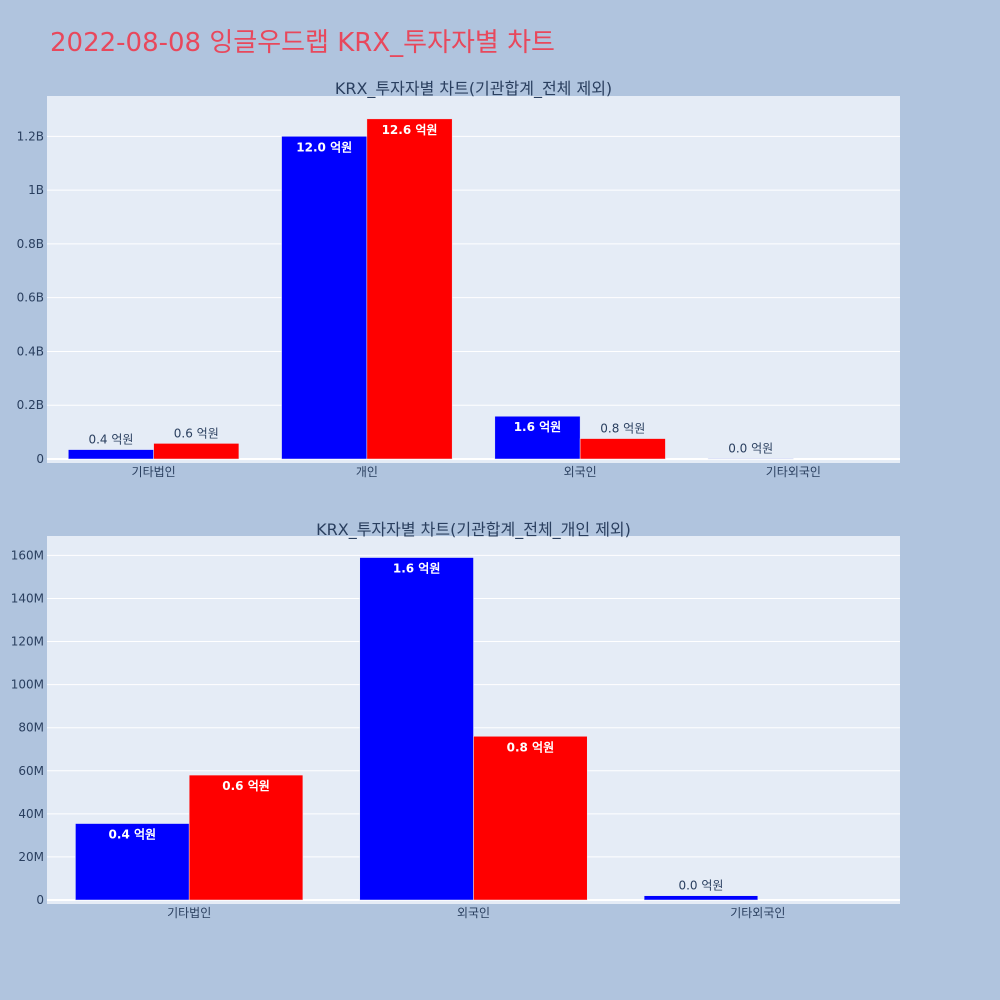  What do you see at coordinates (27, 555) in the screenshot?
I see `y-tick-label: 160M` at bounding box center [27, 555].